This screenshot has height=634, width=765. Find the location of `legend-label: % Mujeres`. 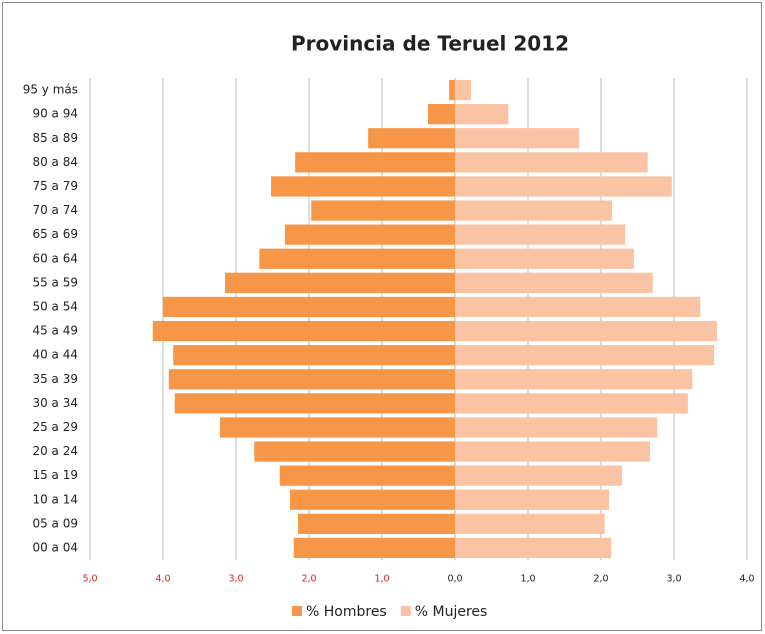

legend-label: % Mujeres is located at coordinates (451, 612).